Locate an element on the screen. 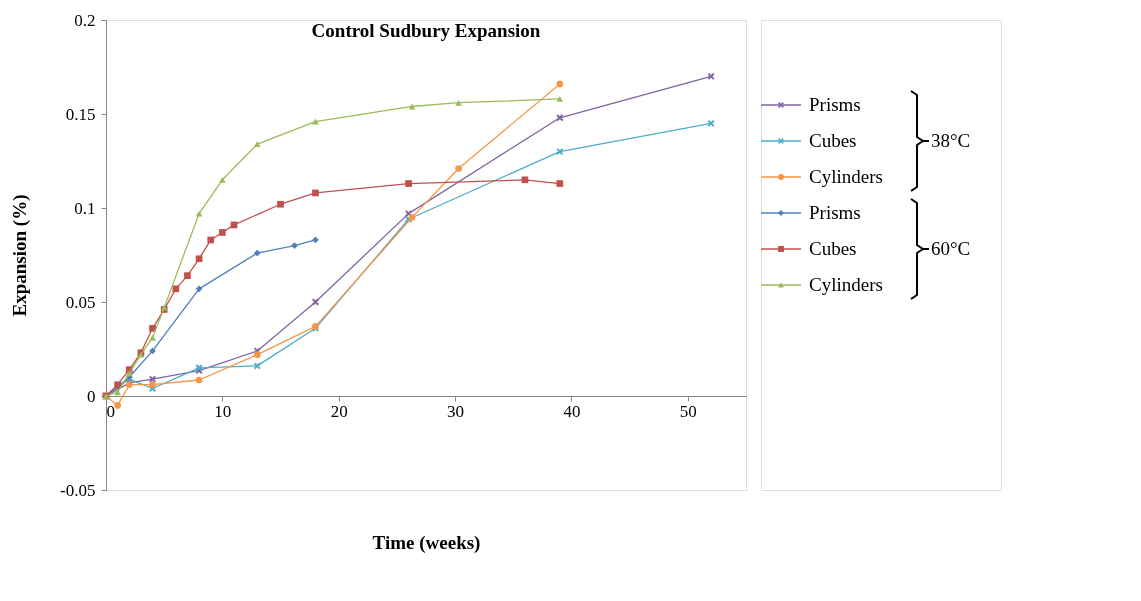 Image resolution: width=1141 pixels, height=601 pixels. y-tick-label: 0.05 is located at coordinates (80, 302).